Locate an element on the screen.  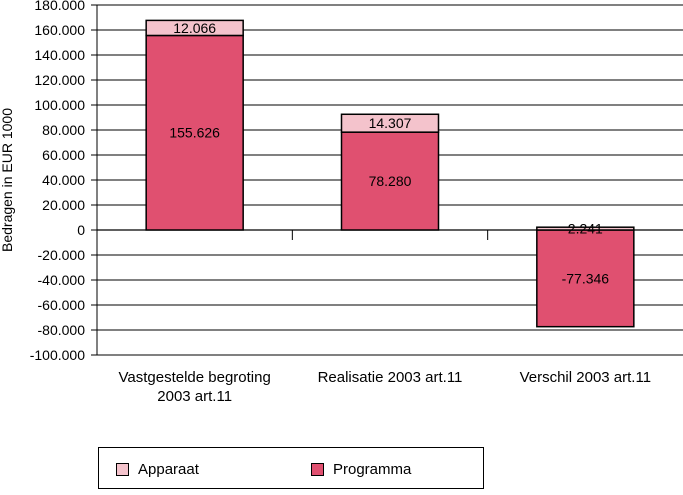
bar-label-programma: -77.346 is located at coordinates (586, 278).